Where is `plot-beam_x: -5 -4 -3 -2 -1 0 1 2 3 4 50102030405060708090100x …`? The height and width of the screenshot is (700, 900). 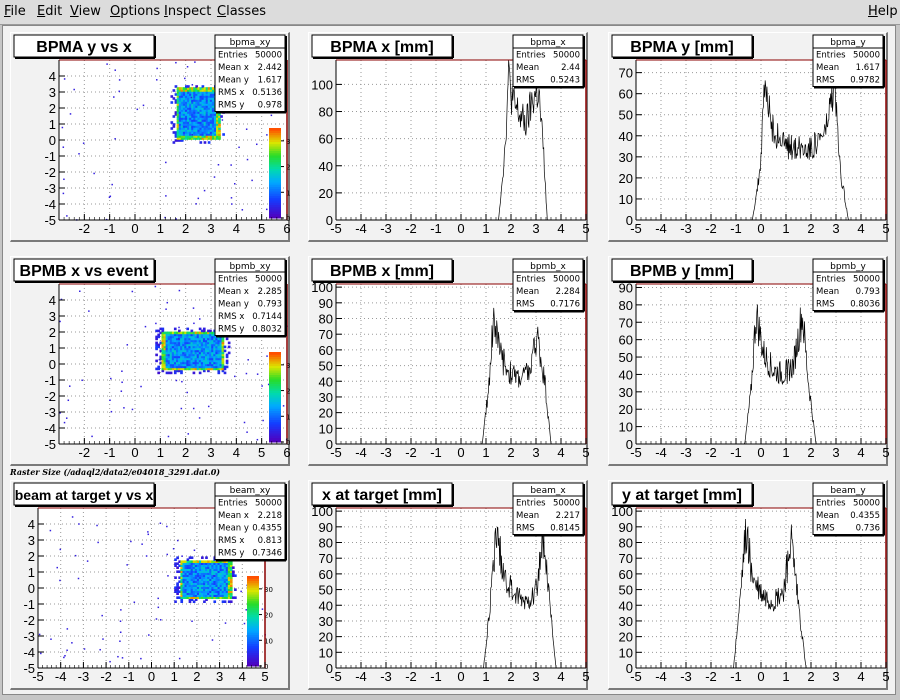
plot-beam_x: -5 -4 -3 -2 -1 0 1 2 3 4 50102030405060708090100x … is located at coordinates (450, 583).